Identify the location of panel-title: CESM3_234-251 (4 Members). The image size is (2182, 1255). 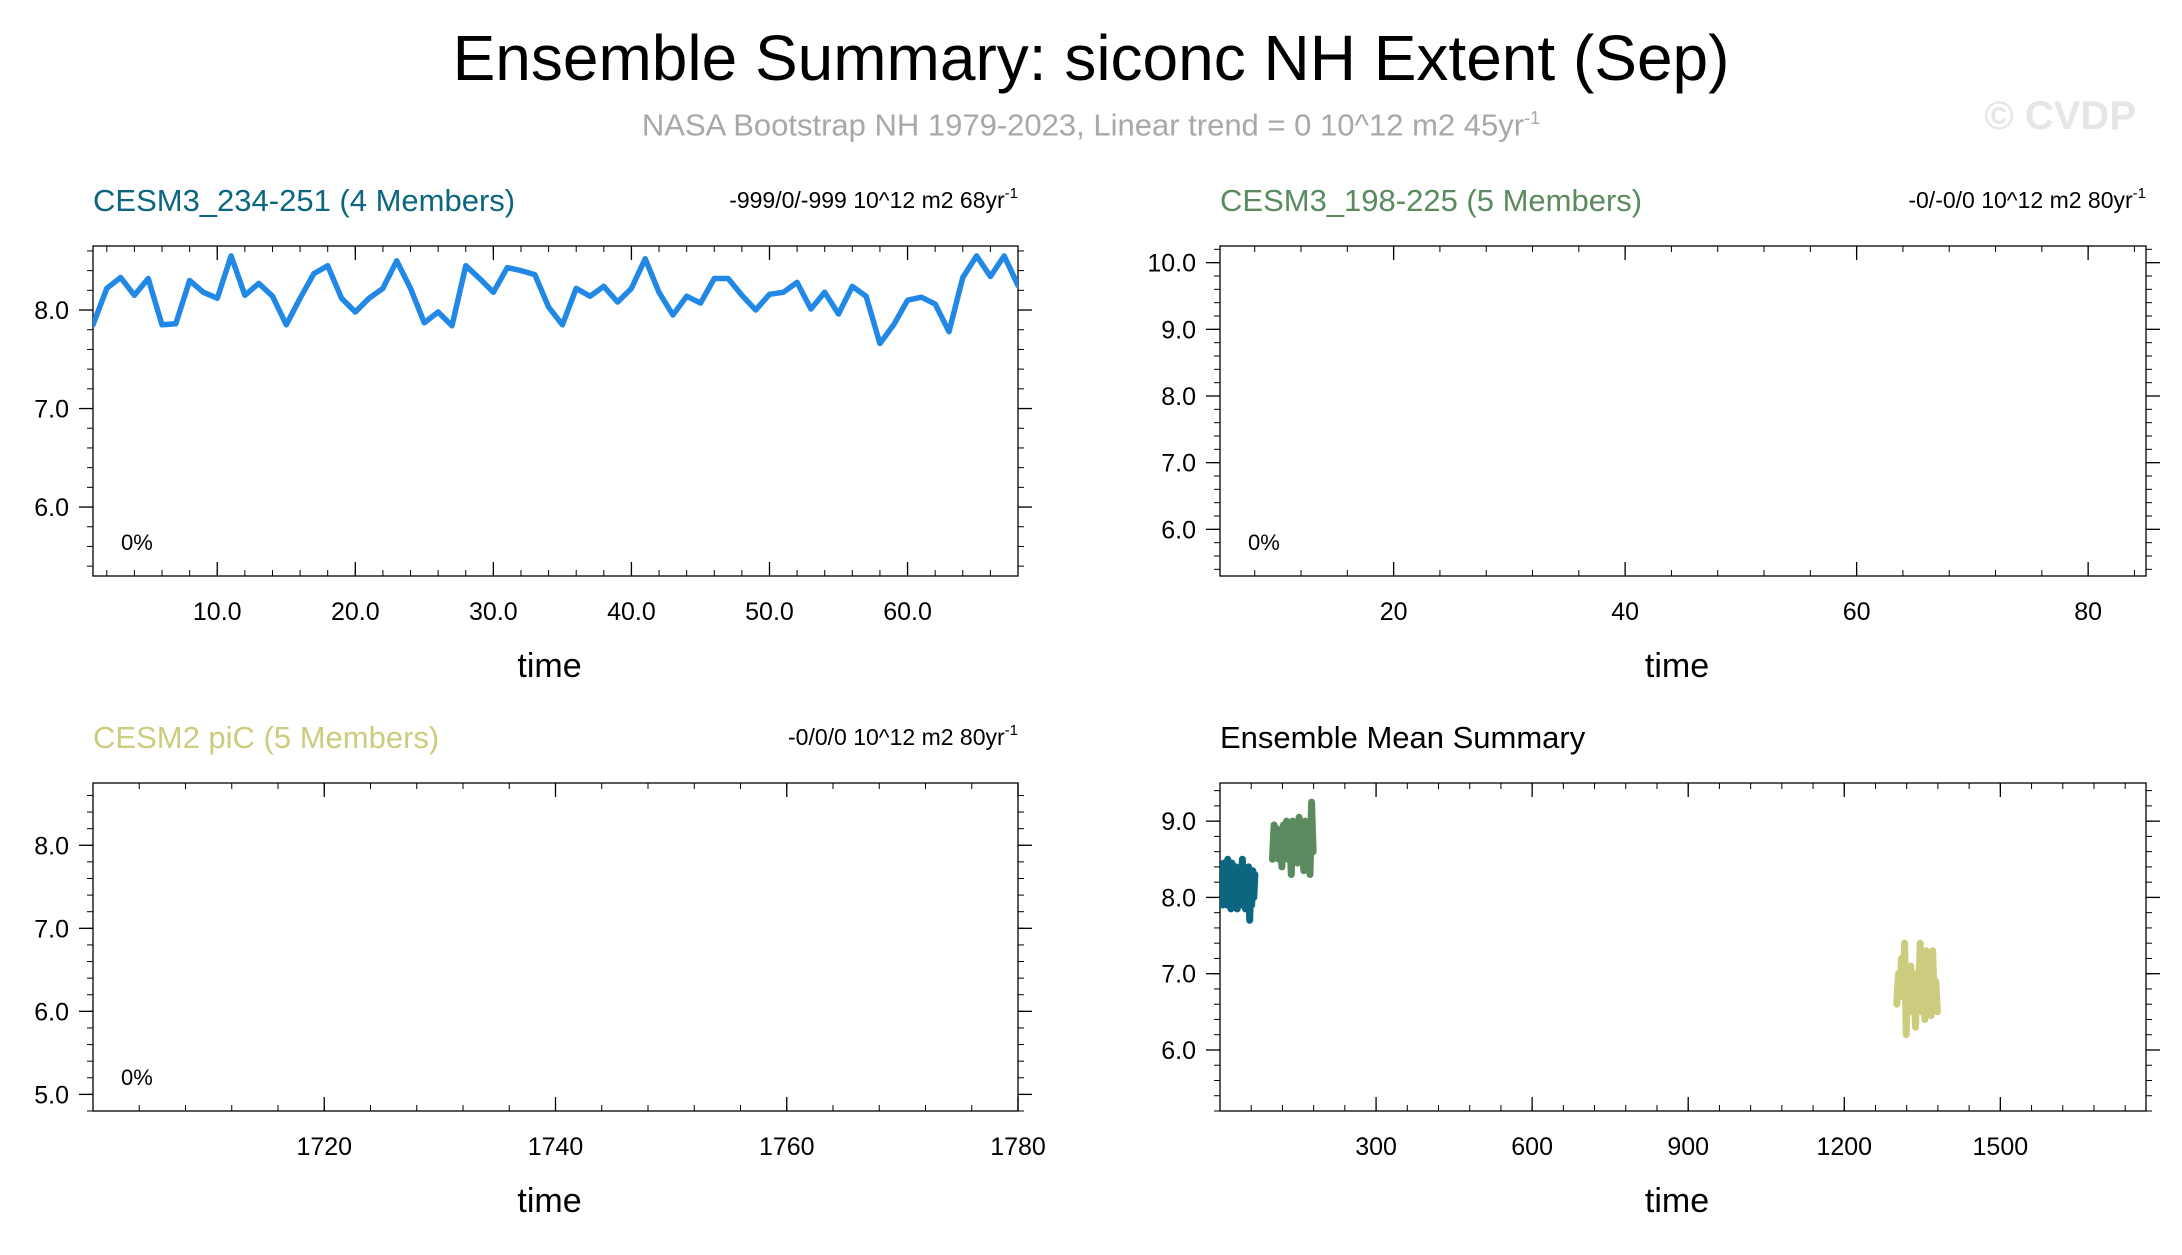
(304, 200).